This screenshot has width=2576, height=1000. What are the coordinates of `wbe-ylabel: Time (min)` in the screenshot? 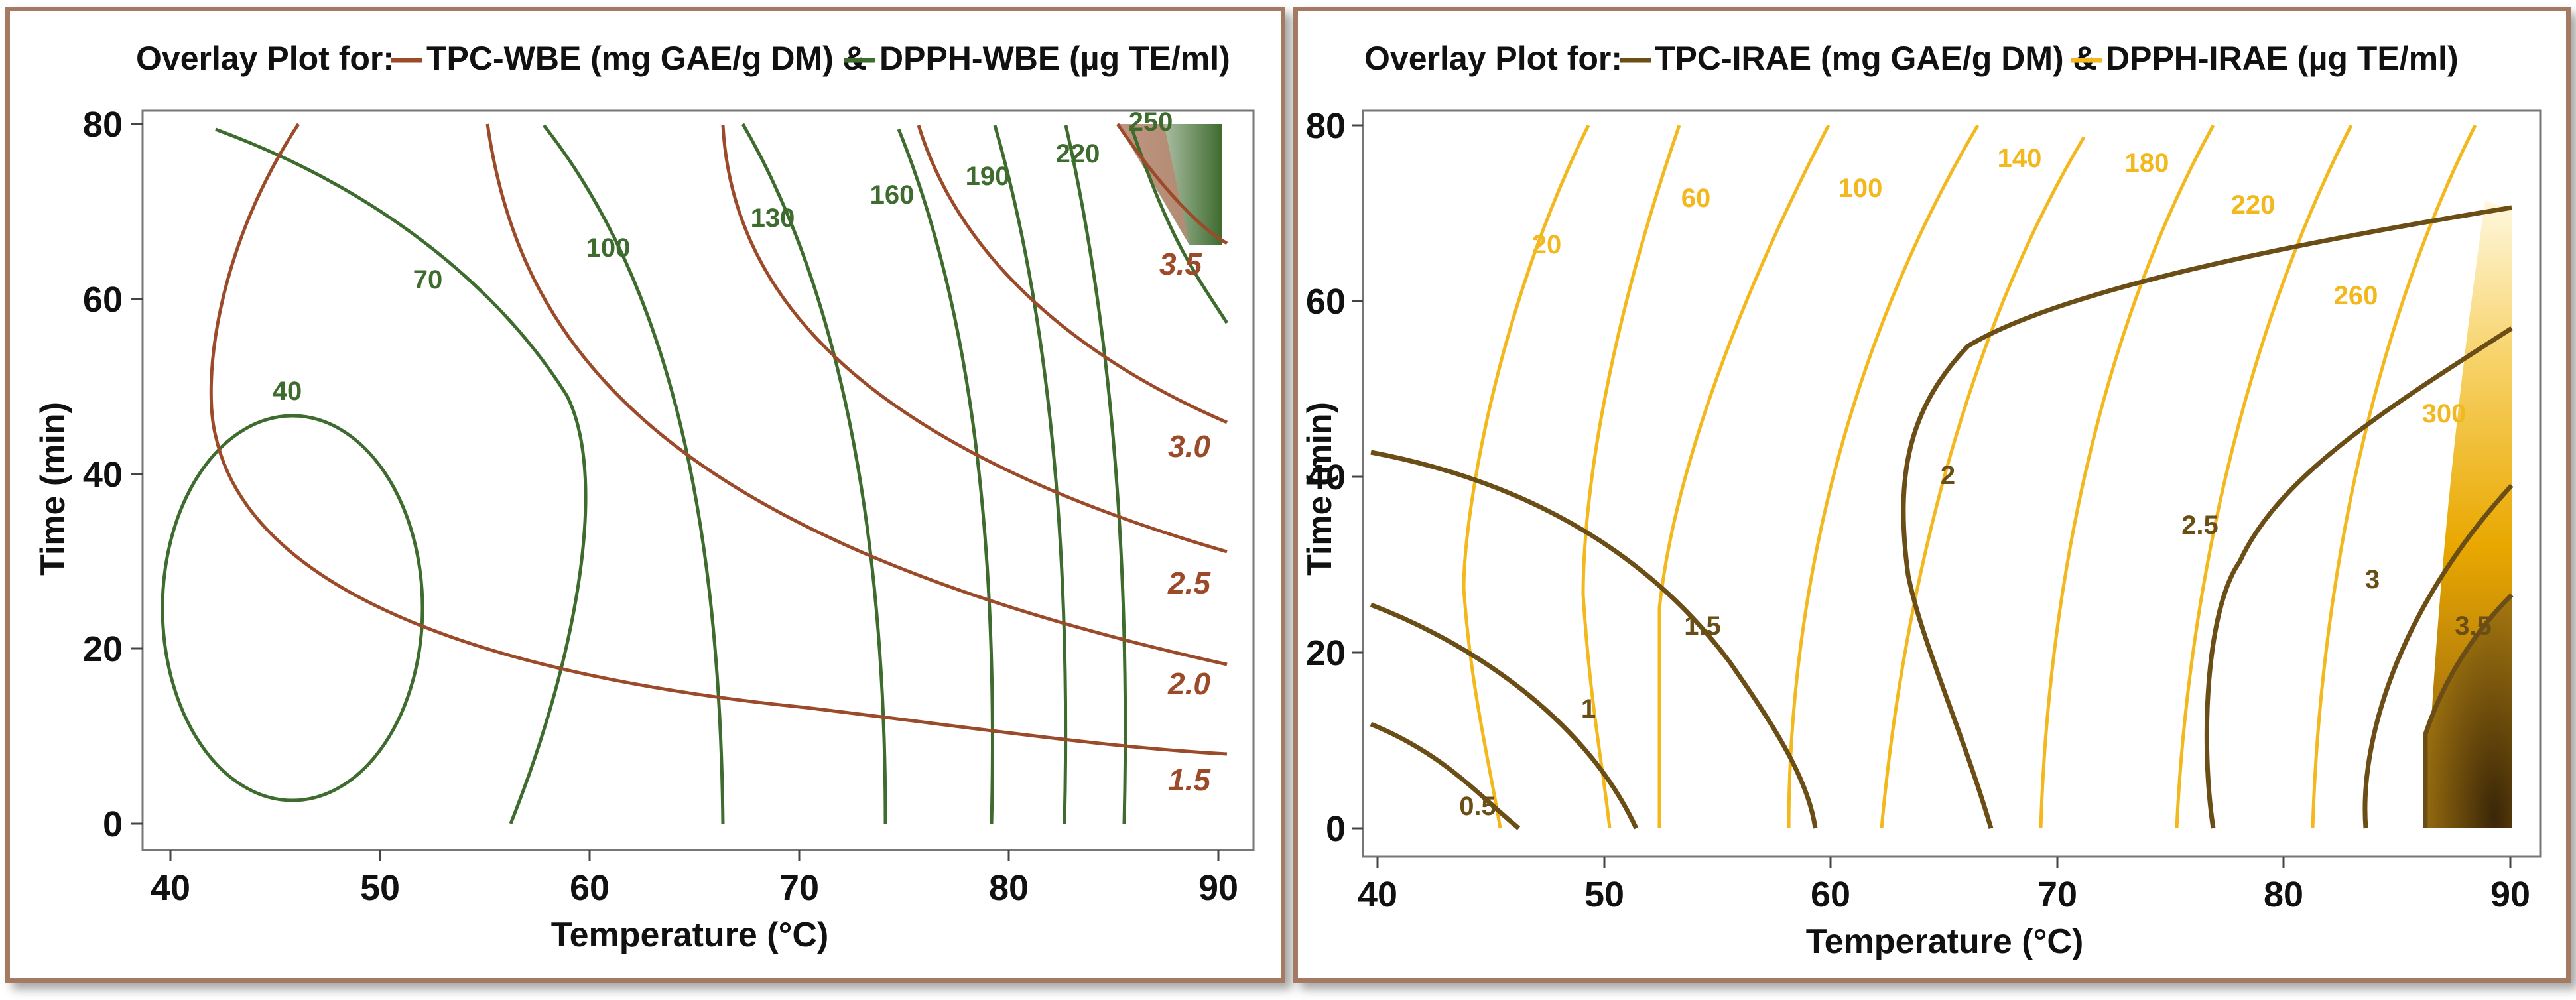 It's located at (53, 489).